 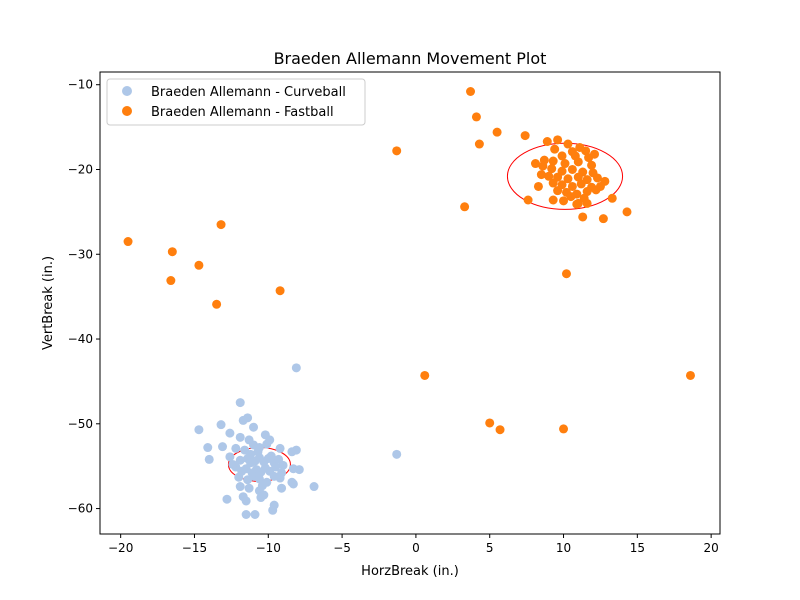 What do you see at coordinates (563, 548) in the screenshot?
I see `x-tick-label: 10` at bounding box center [563, 548].